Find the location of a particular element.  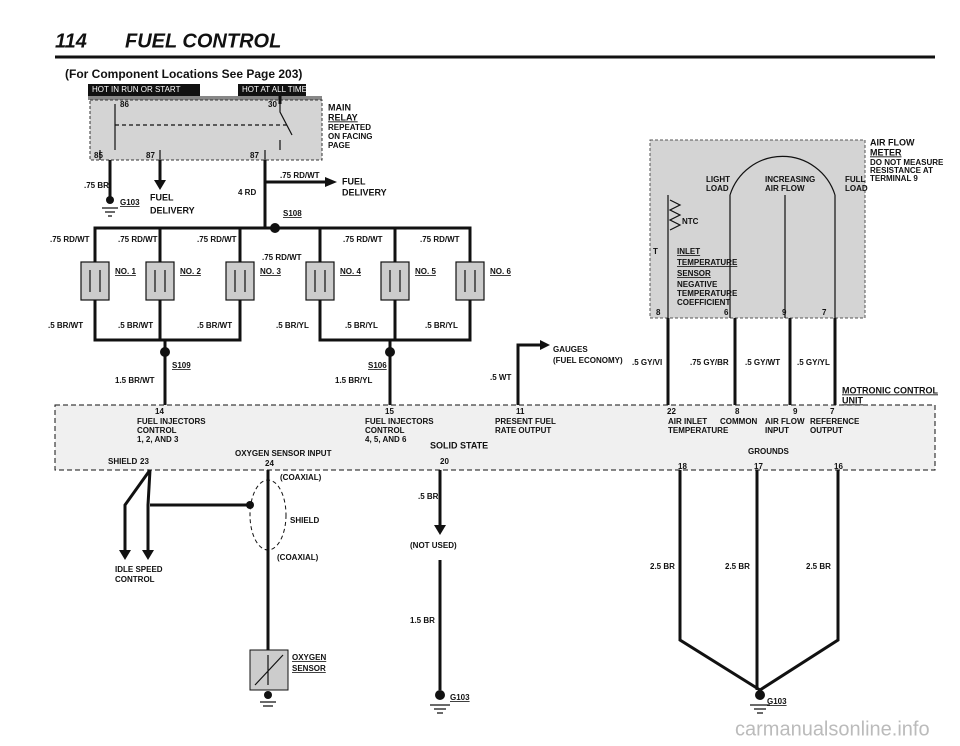

injector-name: NO. 3 is located at coordinates (270, 271).